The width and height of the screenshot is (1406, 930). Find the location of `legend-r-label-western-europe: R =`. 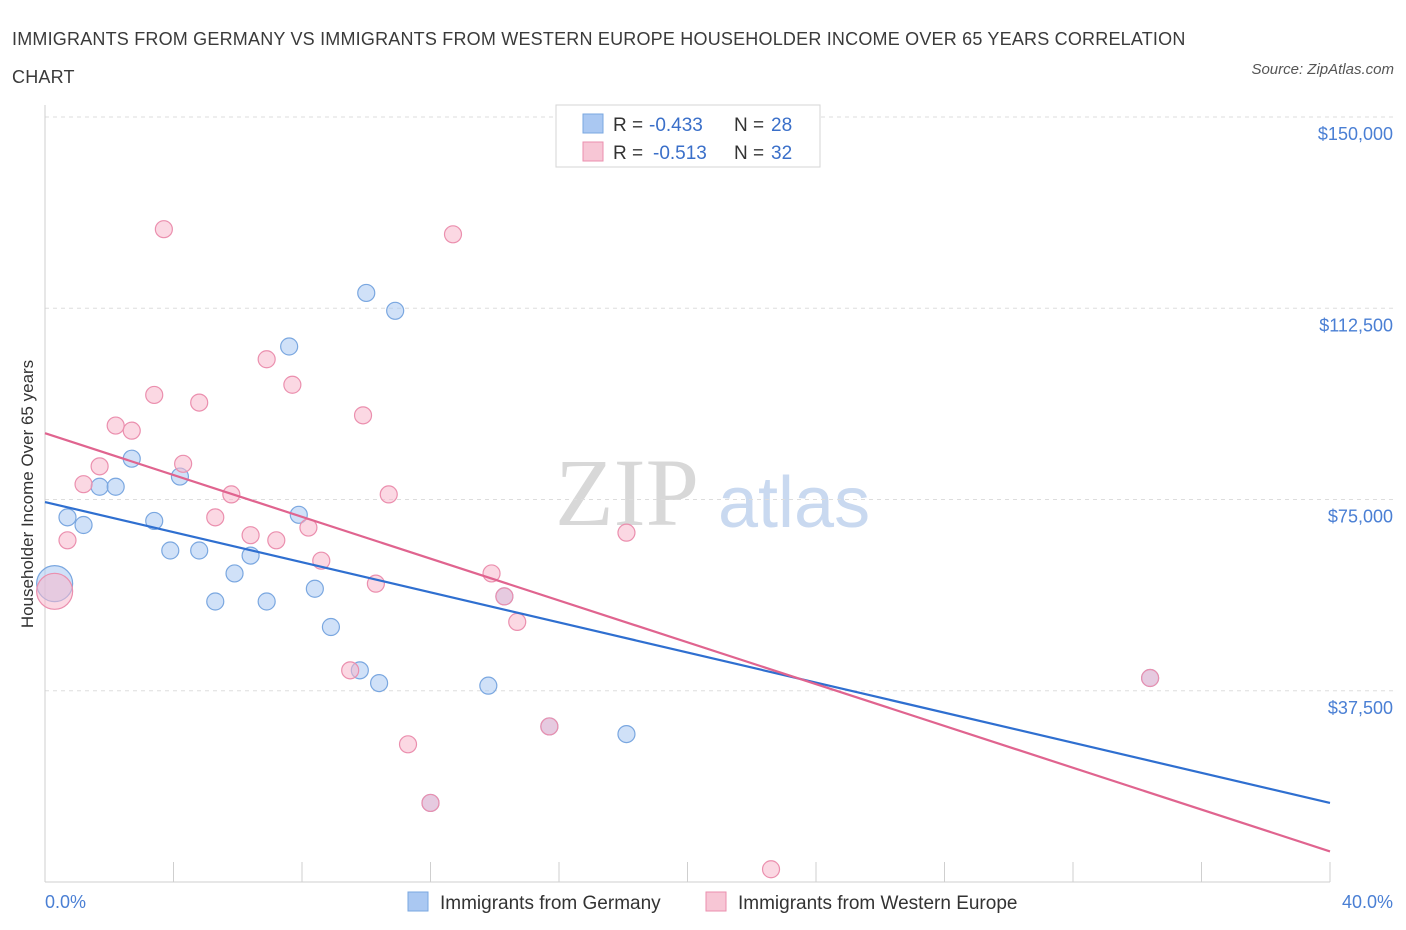

legend-r-label-western-europe: R = is located at coordinates (628, 153).